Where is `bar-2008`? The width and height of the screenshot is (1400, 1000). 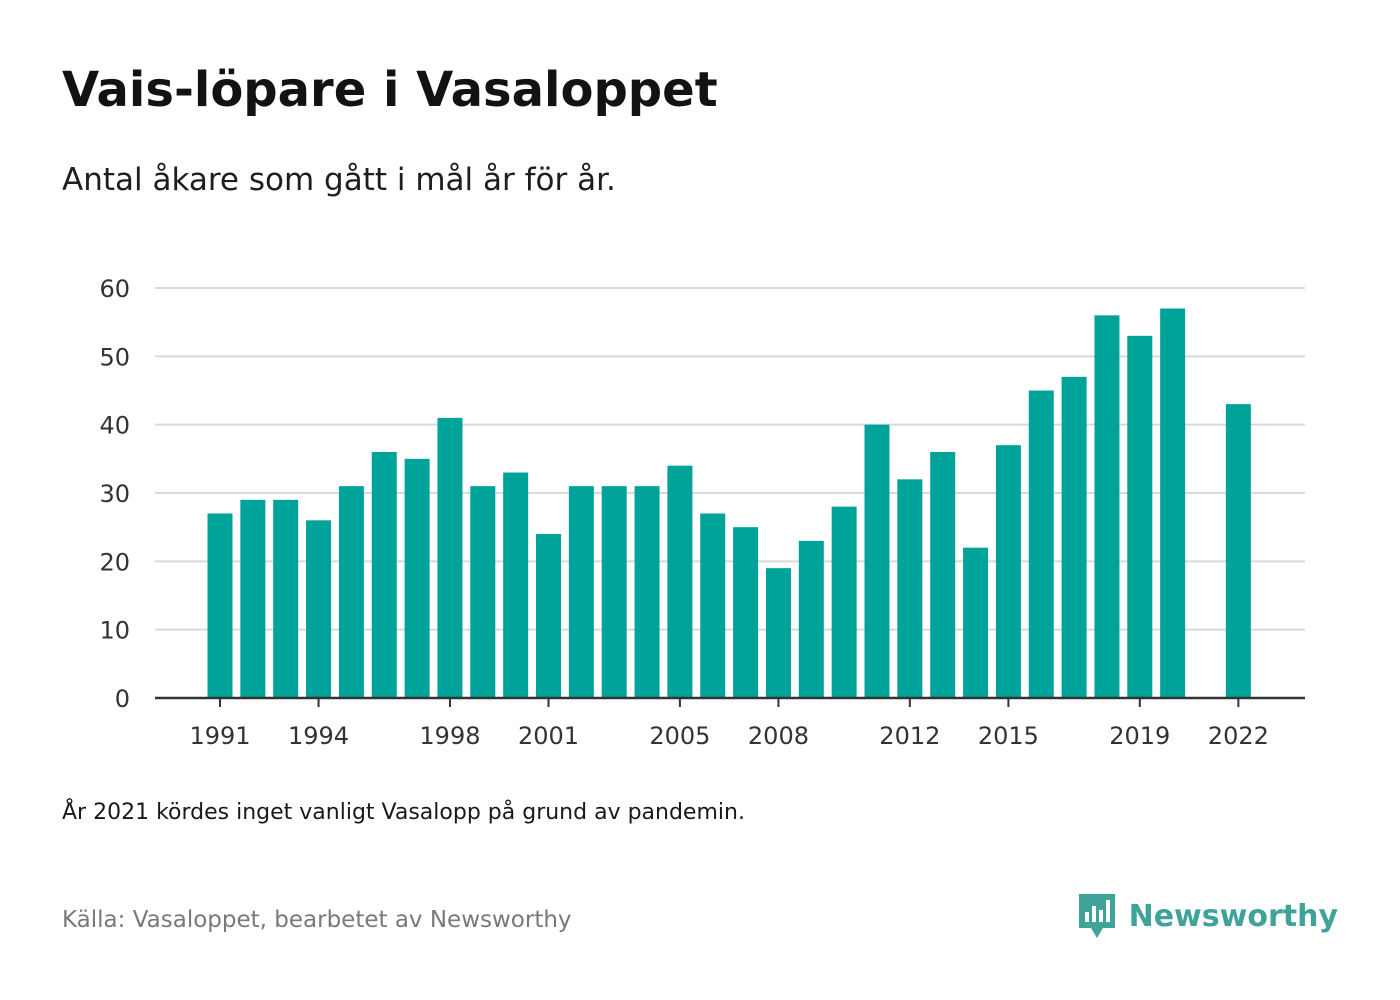
bar-2008 is located at coordinates (778, 633).